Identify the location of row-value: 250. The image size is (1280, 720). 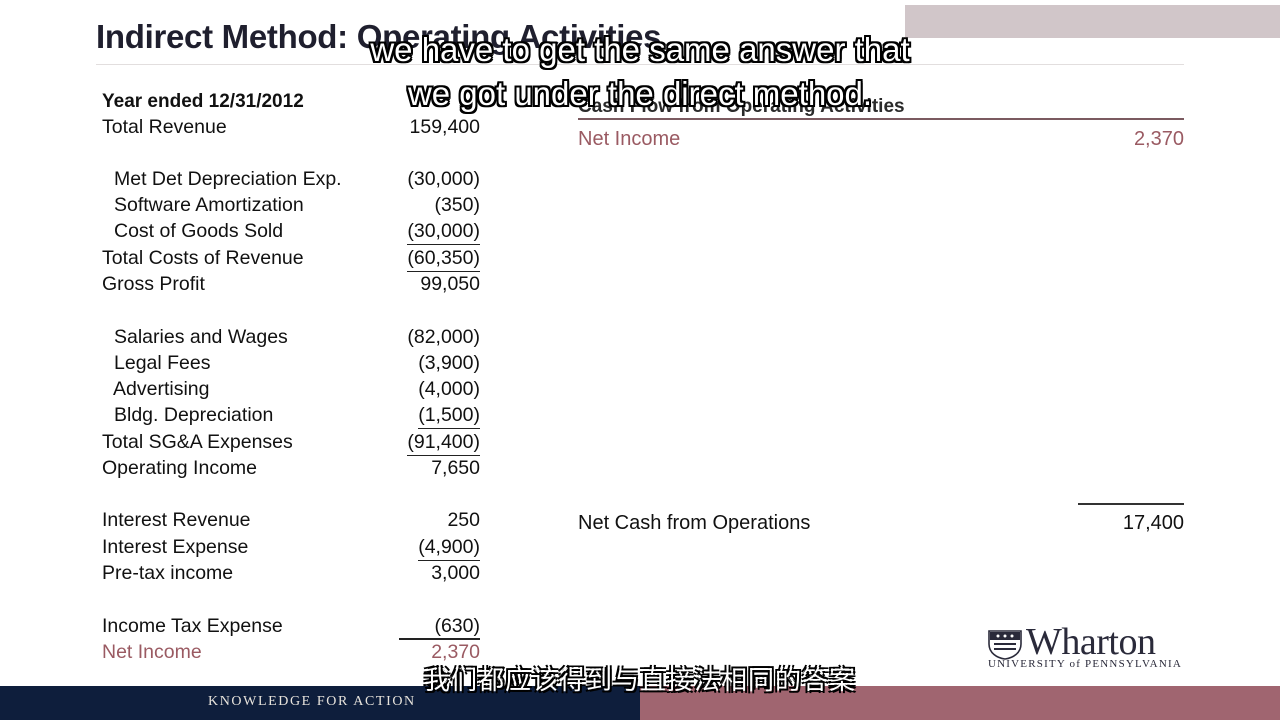
(463, 520).